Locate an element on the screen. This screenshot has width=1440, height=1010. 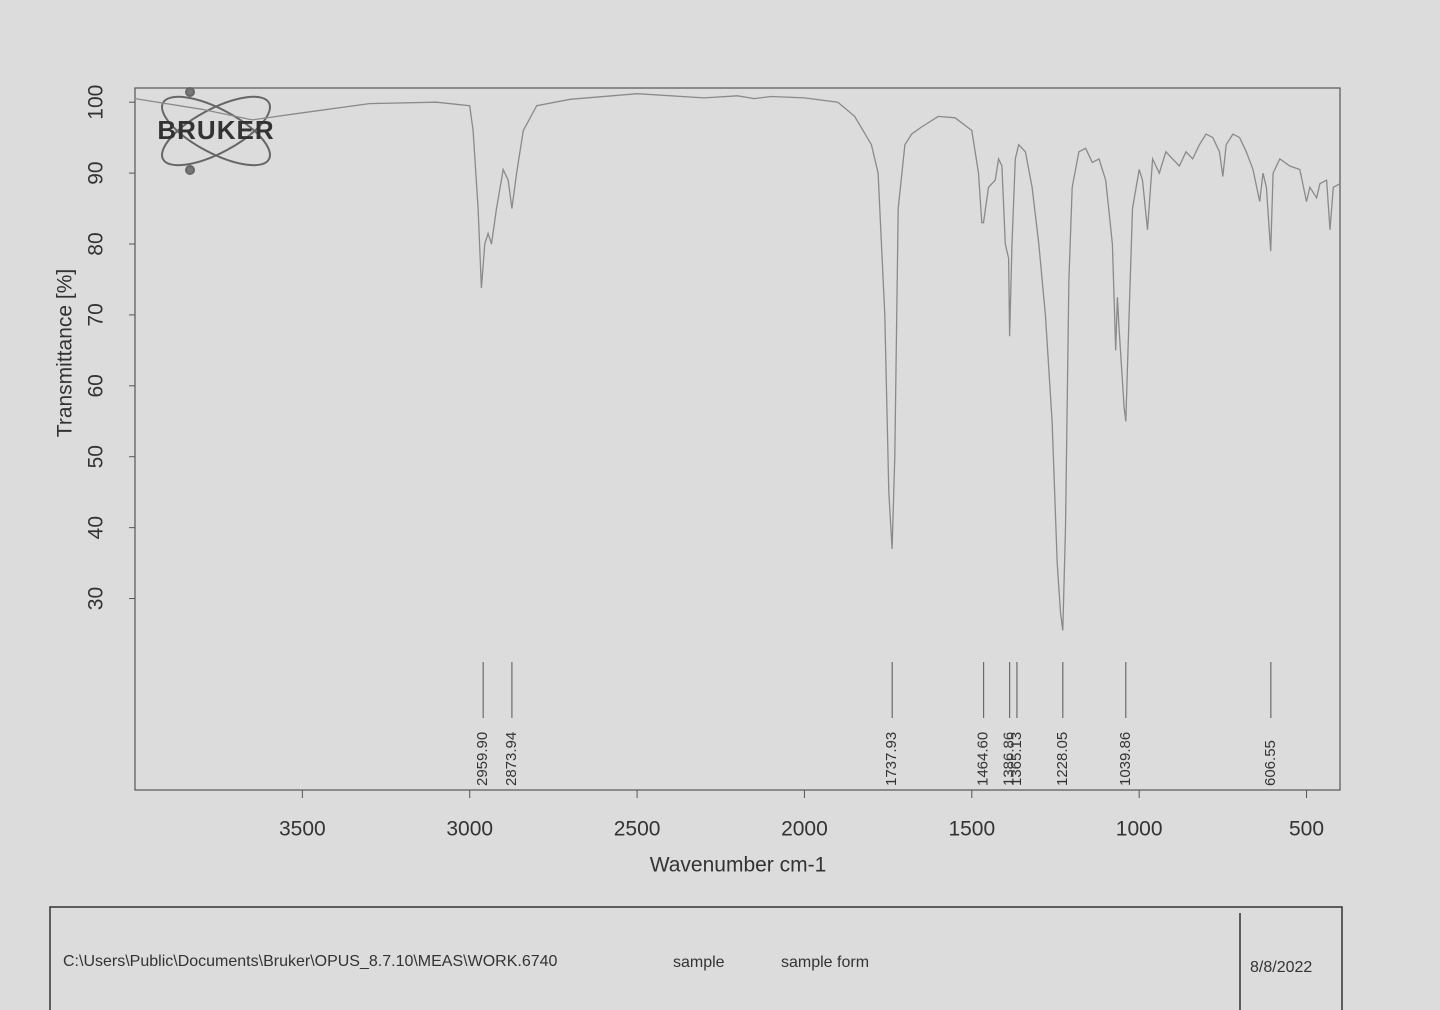
peak-label: 1365.13 is located at coordinates (1016, 759).